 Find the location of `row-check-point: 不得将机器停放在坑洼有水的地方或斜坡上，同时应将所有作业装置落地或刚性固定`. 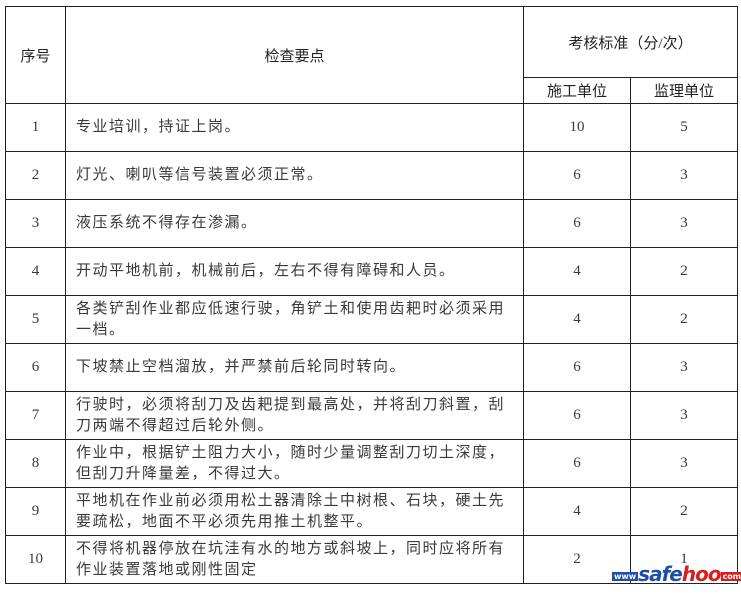

row-check-point: 不得将机器停放在坑洼有水的地方或斜坡上，同时应将所有作业装置落地或刚性固定 is located at coordinates (294, 559).